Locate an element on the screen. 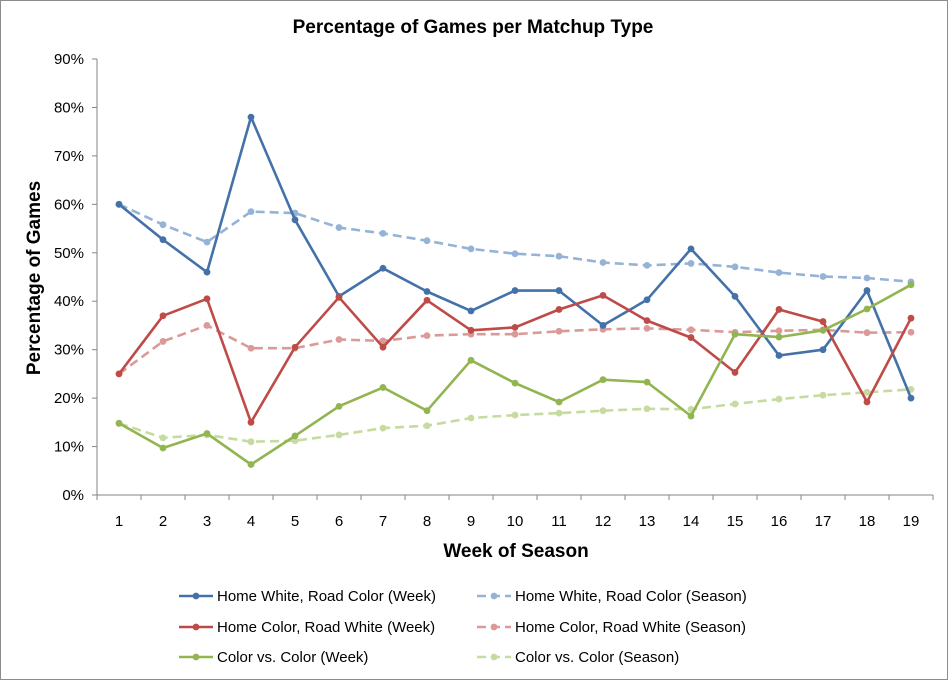 The height and width of the screenshot is (680, 948). y-tick-label: 10% is located at coordinates (69, 447).